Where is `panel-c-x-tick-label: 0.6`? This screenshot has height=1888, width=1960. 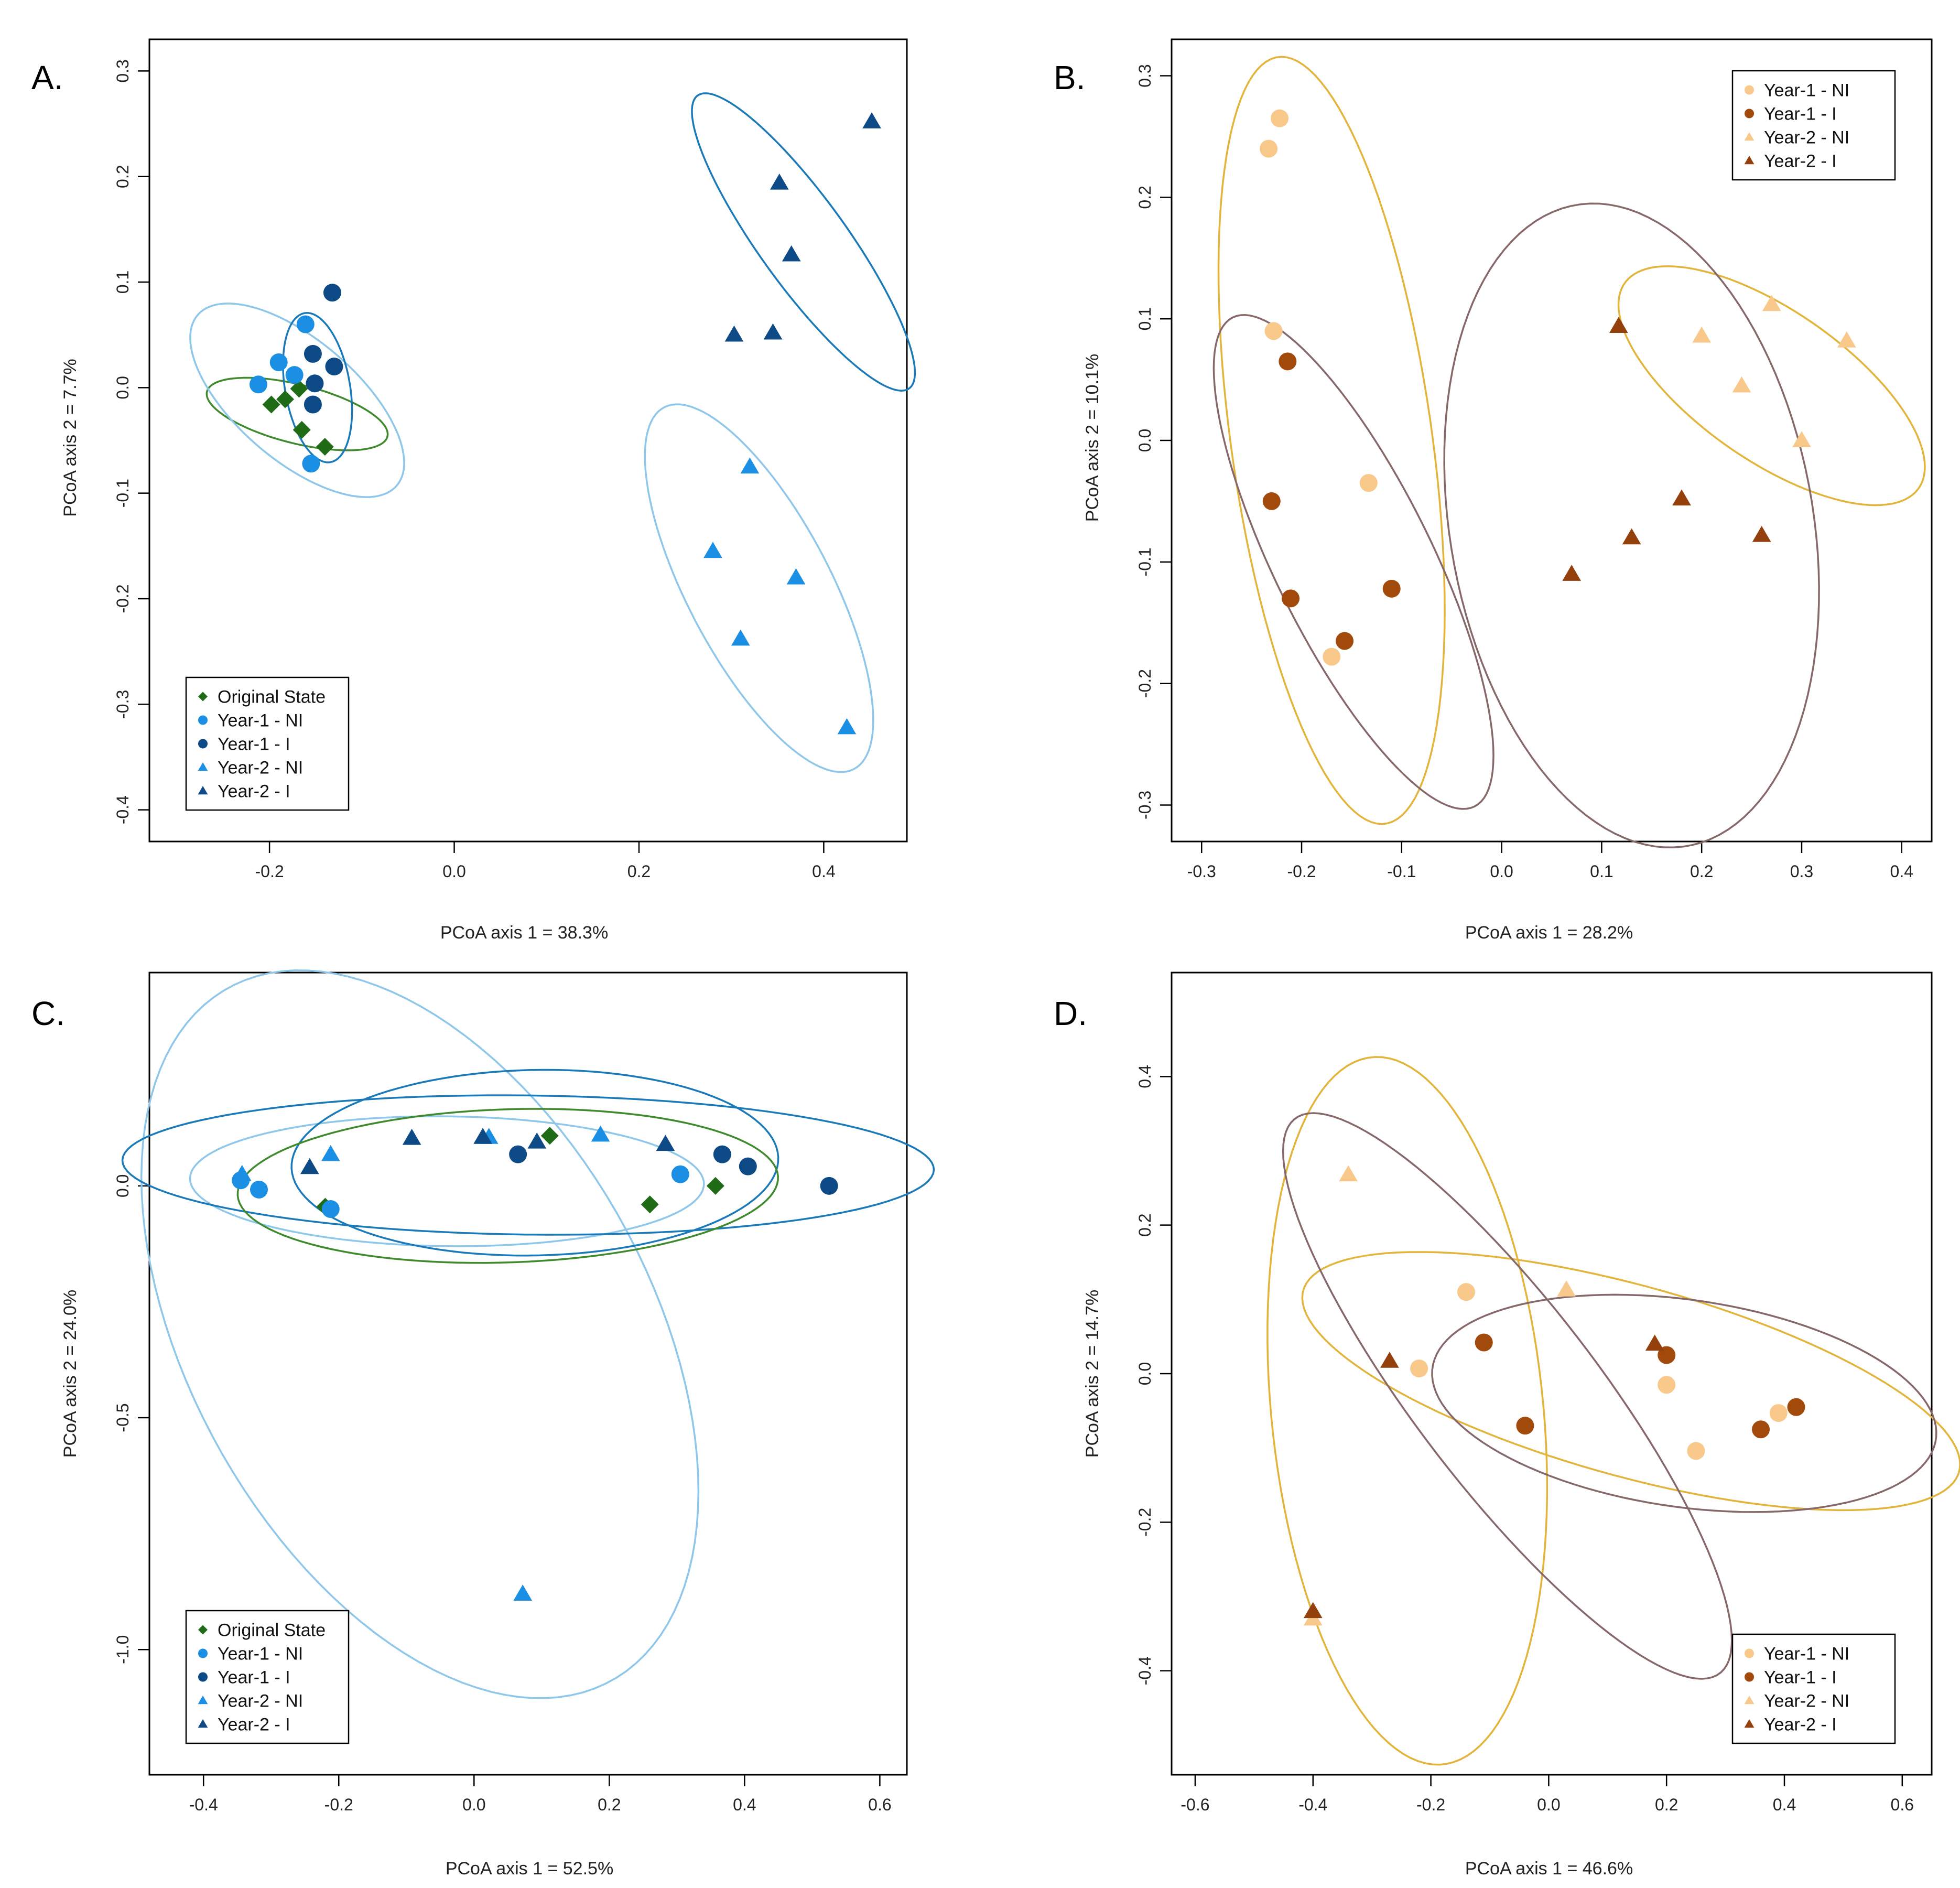 panel-c-x-tick-label: 0.6 is located at coordinates (879, 1805).